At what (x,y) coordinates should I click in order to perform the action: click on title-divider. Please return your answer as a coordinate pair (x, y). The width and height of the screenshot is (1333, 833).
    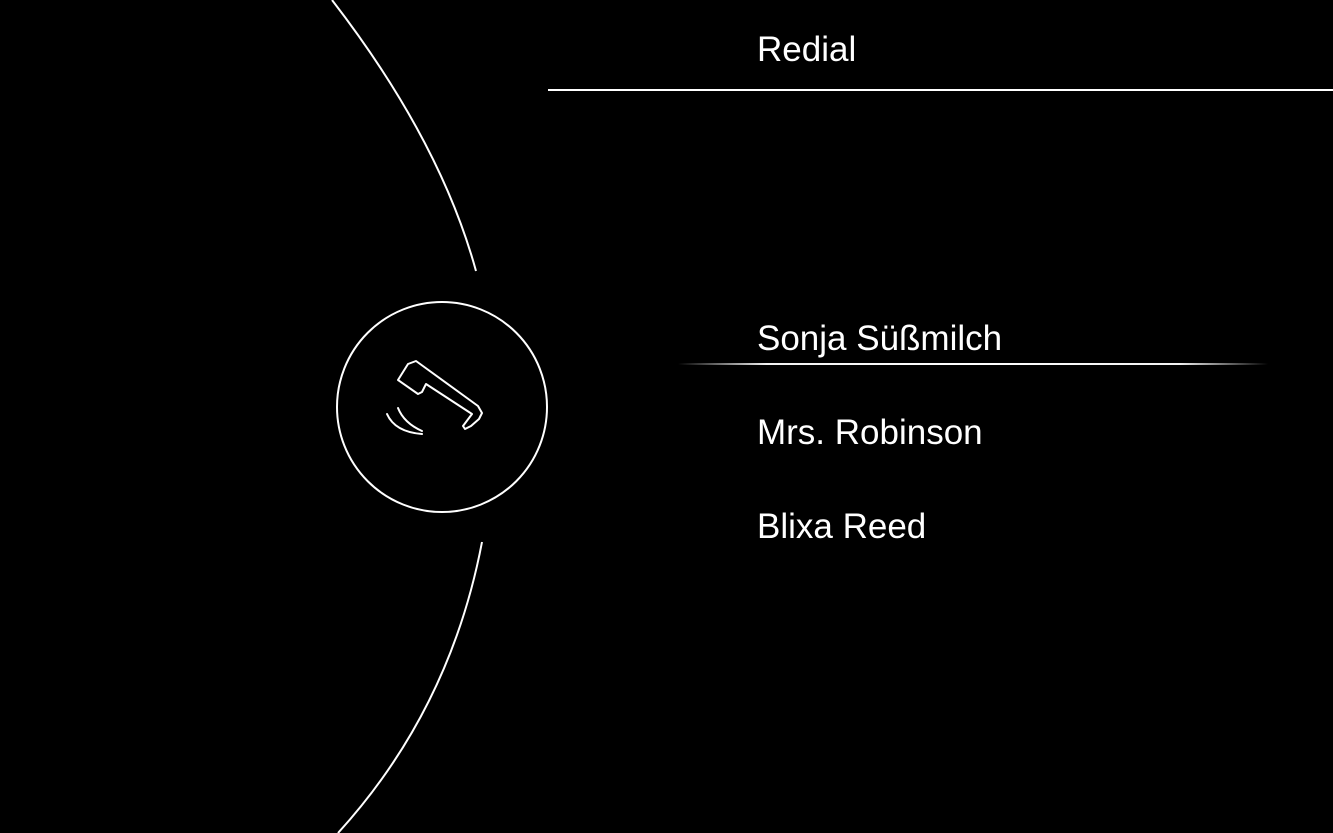
    Looking at the image, I should click on (940, 90).